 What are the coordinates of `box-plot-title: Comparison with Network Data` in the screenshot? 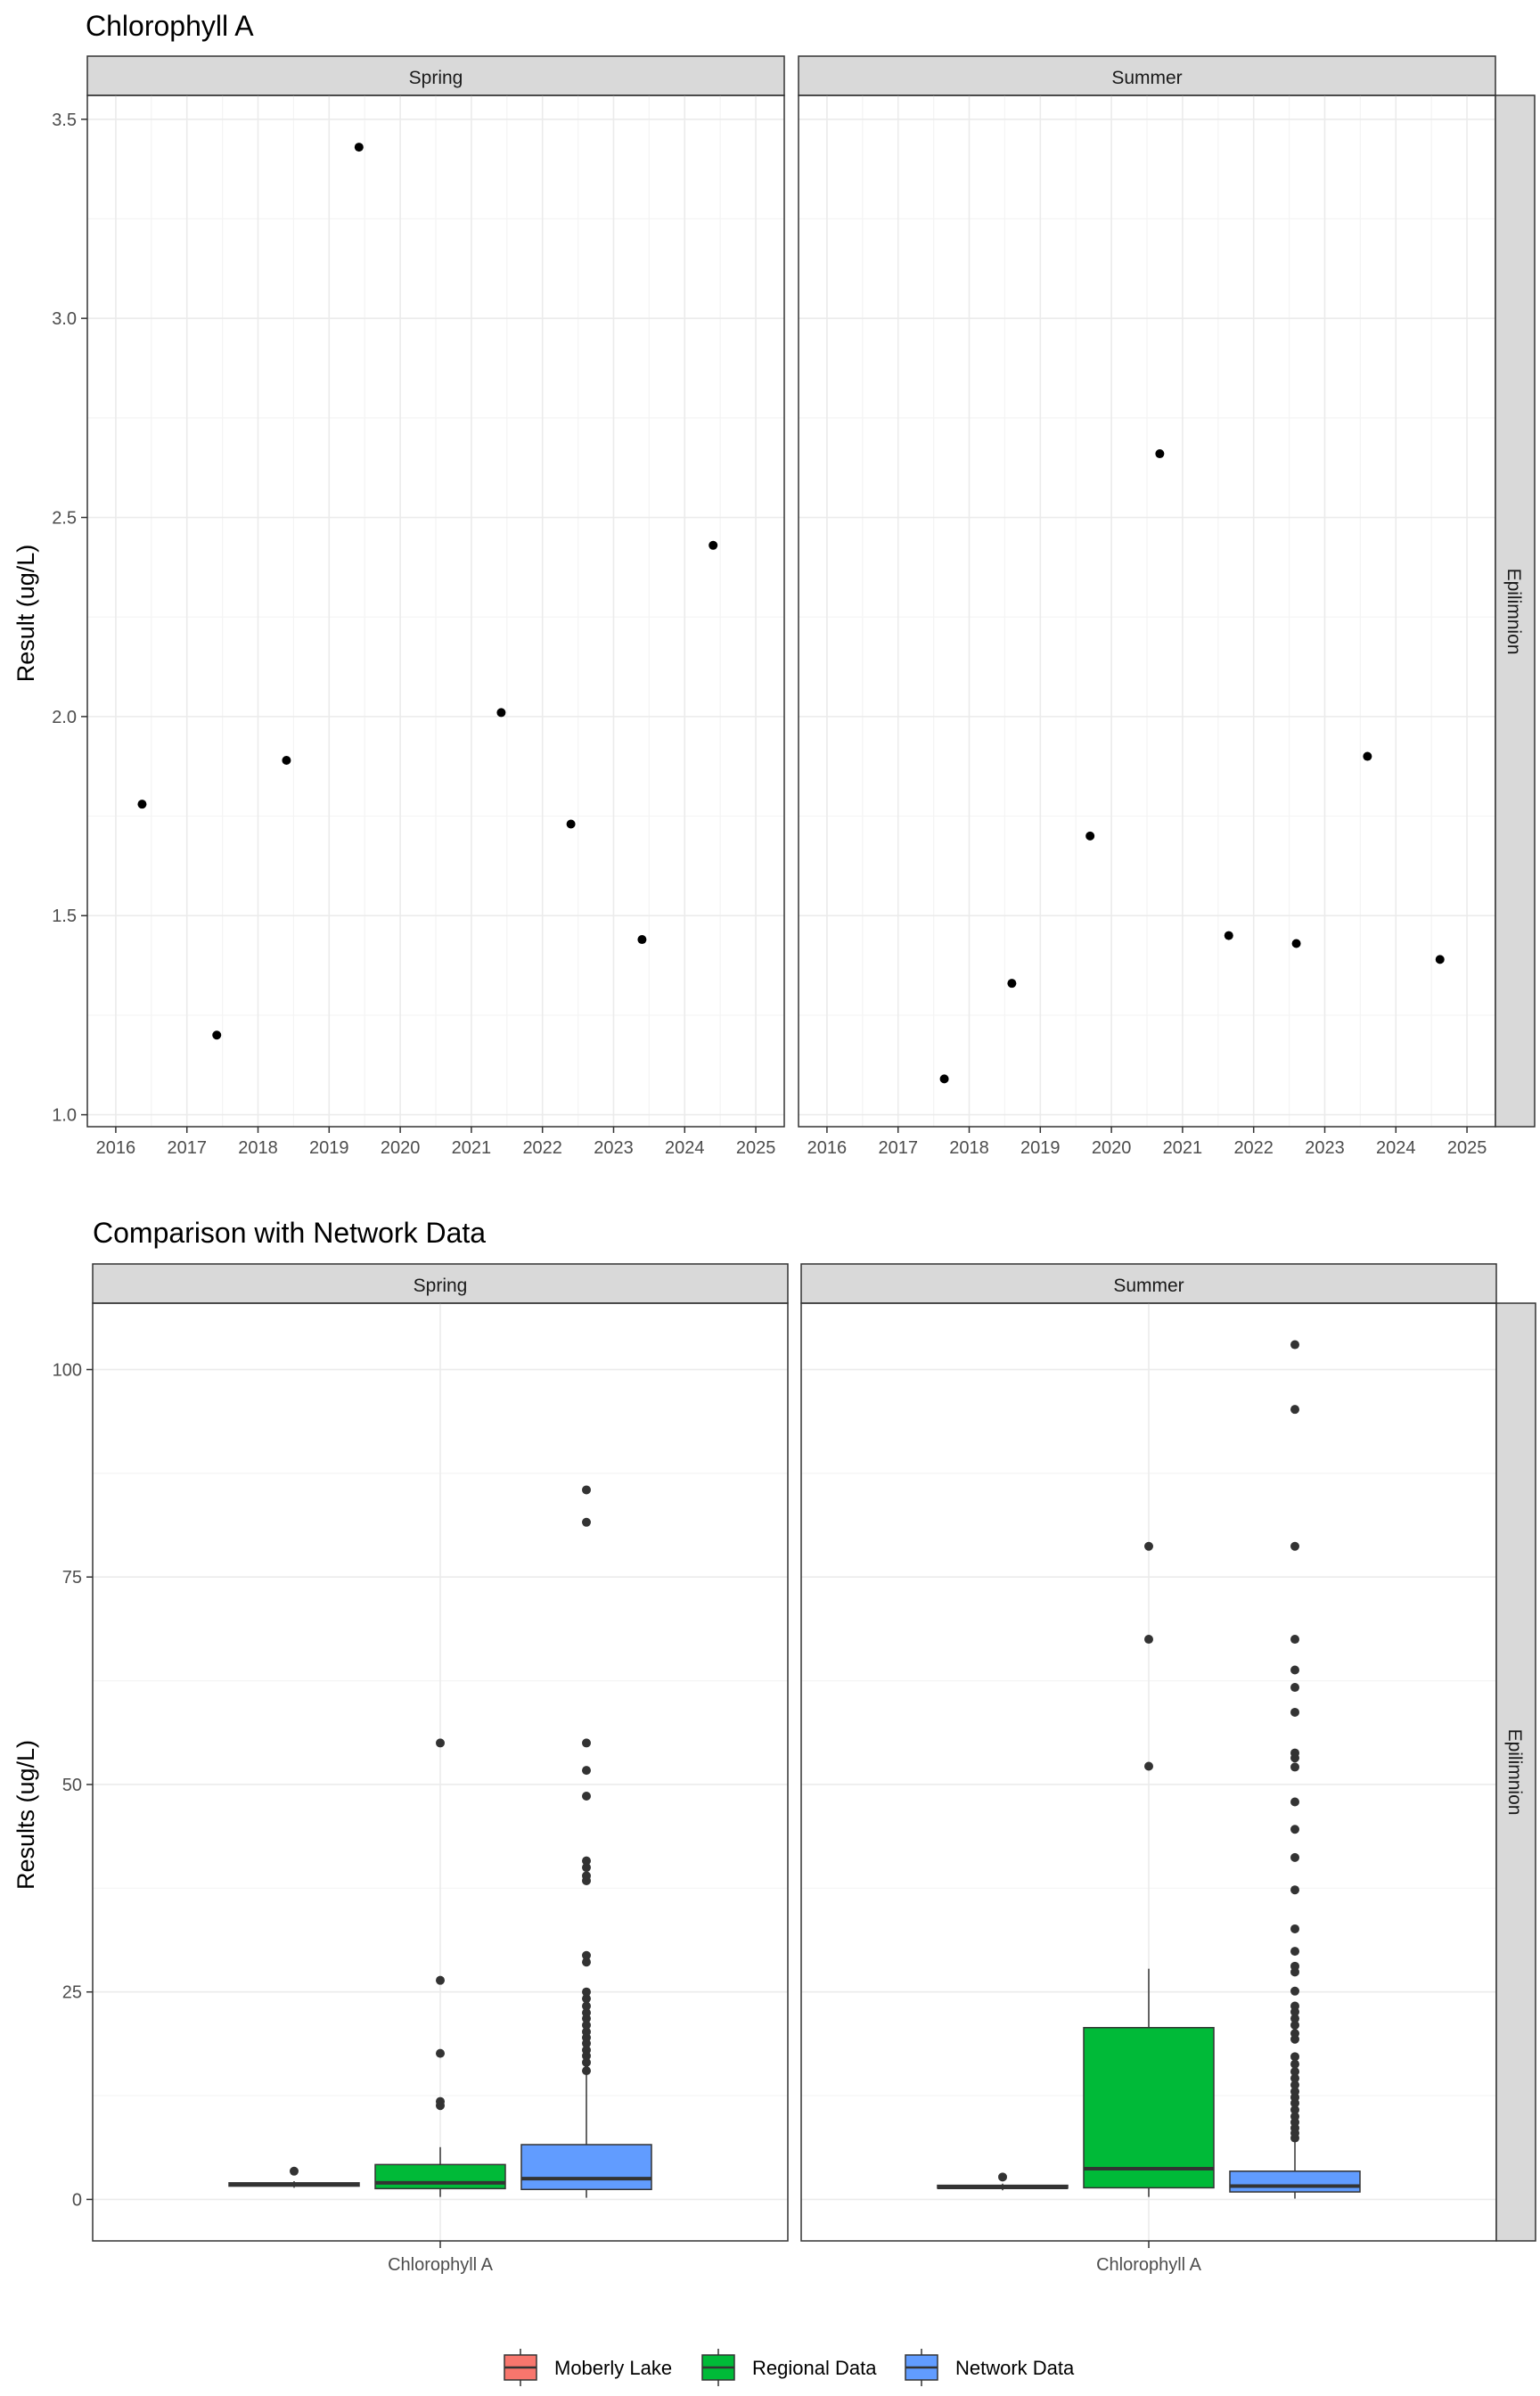 It's located at (289, 1233).